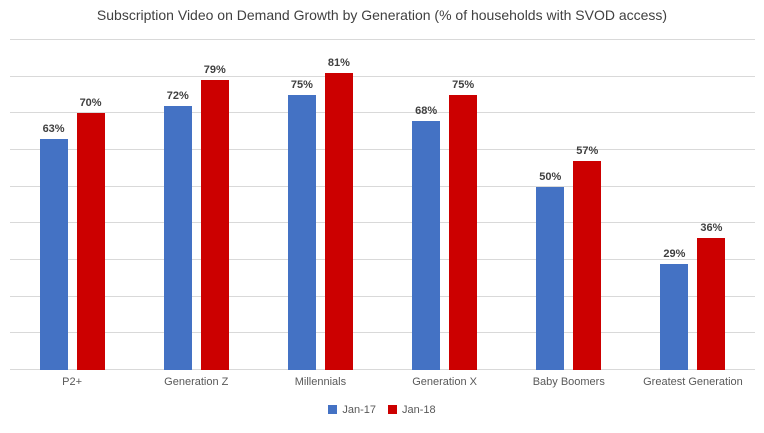 The height and width of the screenshot is (433, 764). What do you see at coordinates (177, 96) in the screenshot?
I see `bar-value-label: 72%` at bounding box center [177, 96].